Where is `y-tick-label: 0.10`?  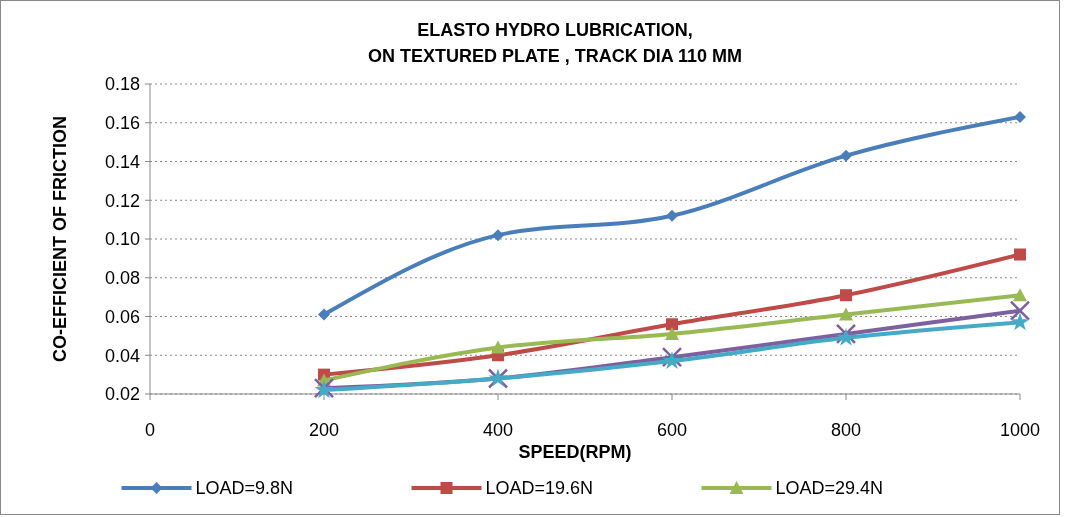 y-tick-label: 0.10 is located at coordinates (122, 239).